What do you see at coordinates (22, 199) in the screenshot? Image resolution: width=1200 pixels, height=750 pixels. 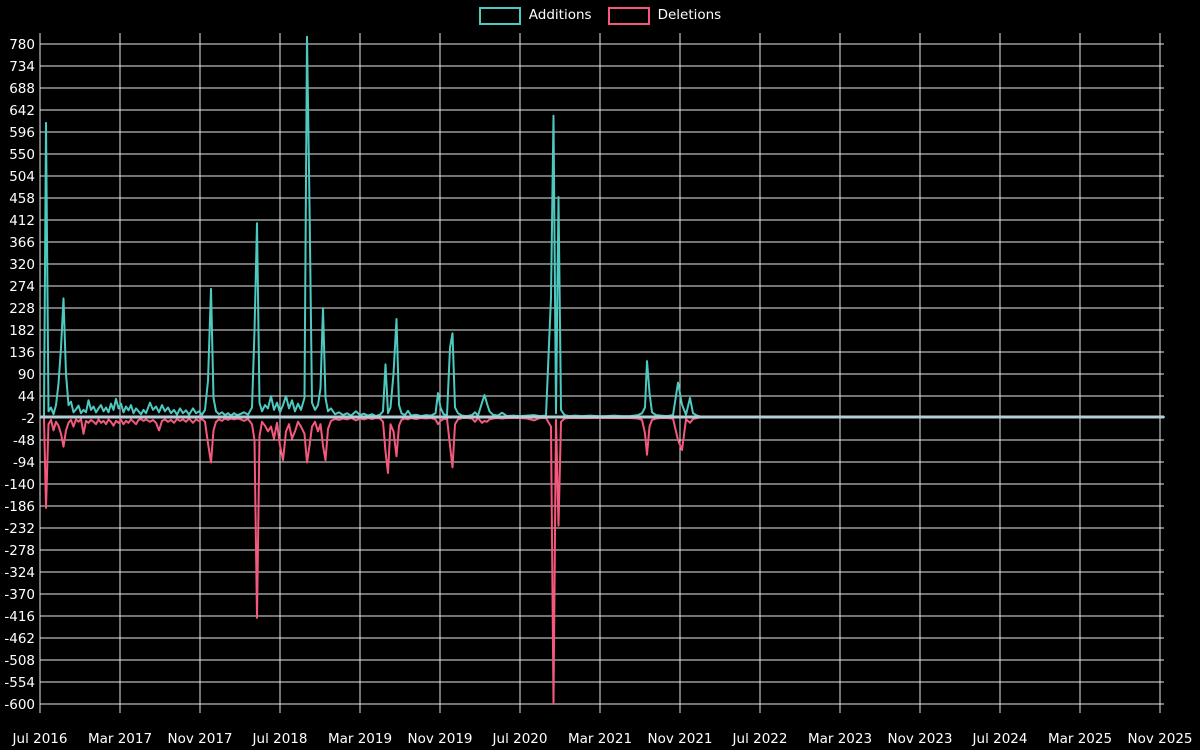 I see `svg-text: 458` at bounding box center [22, 199].